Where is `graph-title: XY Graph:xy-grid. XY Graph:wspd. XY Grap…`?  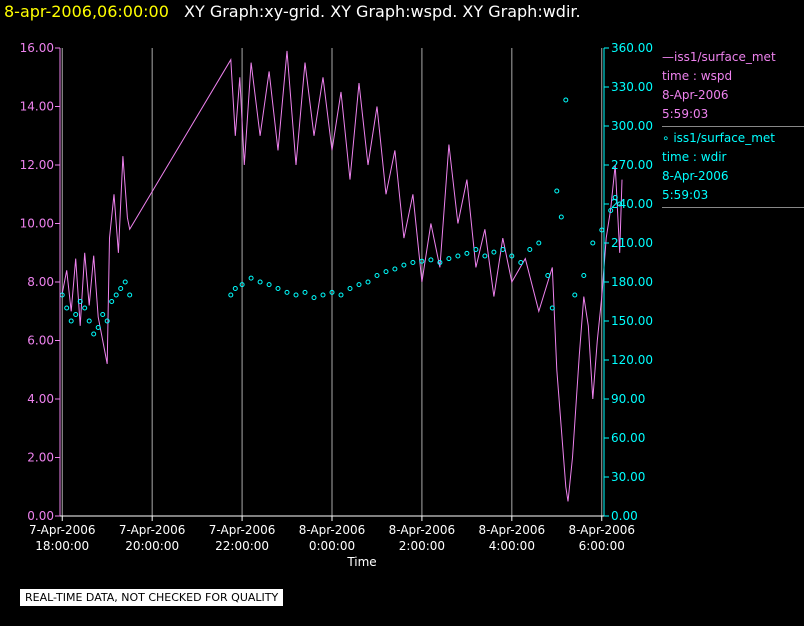
graph-title: XY Graph:xy-grid. XY Graph:wspd. XY Grap… is located at coordinates (382, 11).